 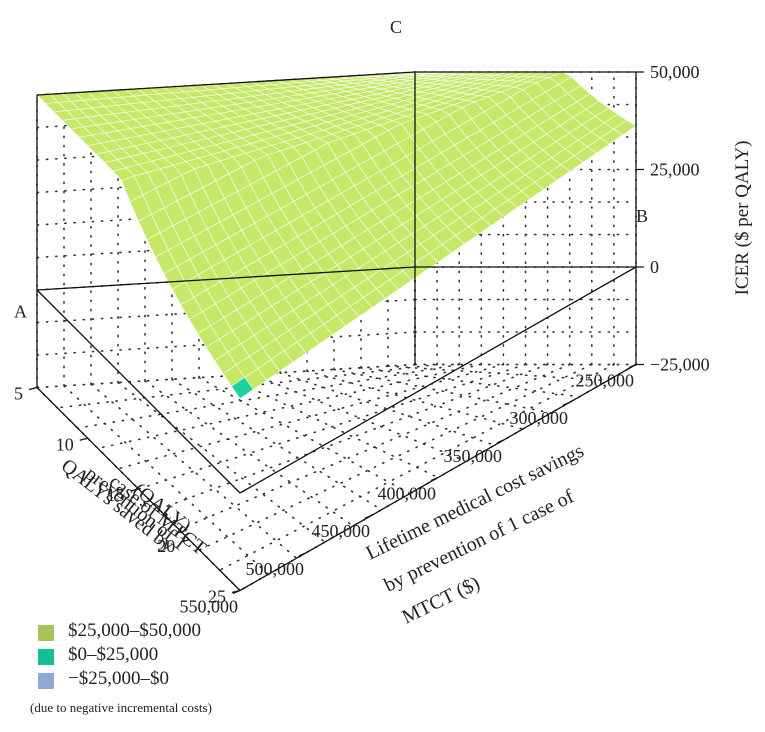 What do you see at coordinates (275, 569) in the screenshot?
I see `cost-tick-label: 500,000` at bounding box center [275, 569].